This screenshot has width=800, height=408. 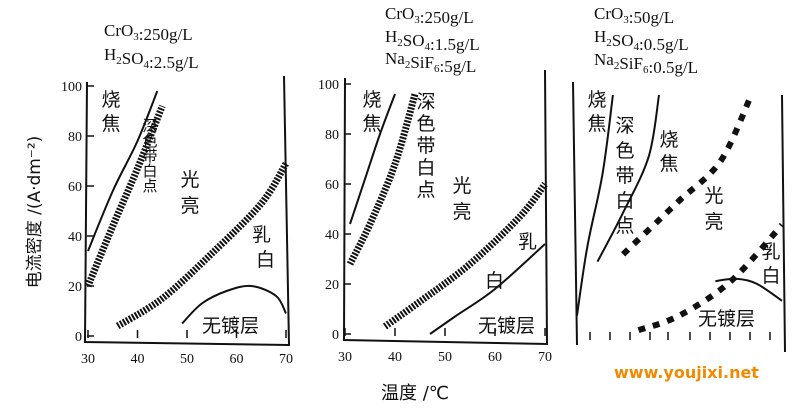 I want to click on y-axis-label: 电流密度 /(A·dm⁻²), so click(x=35, y=212).